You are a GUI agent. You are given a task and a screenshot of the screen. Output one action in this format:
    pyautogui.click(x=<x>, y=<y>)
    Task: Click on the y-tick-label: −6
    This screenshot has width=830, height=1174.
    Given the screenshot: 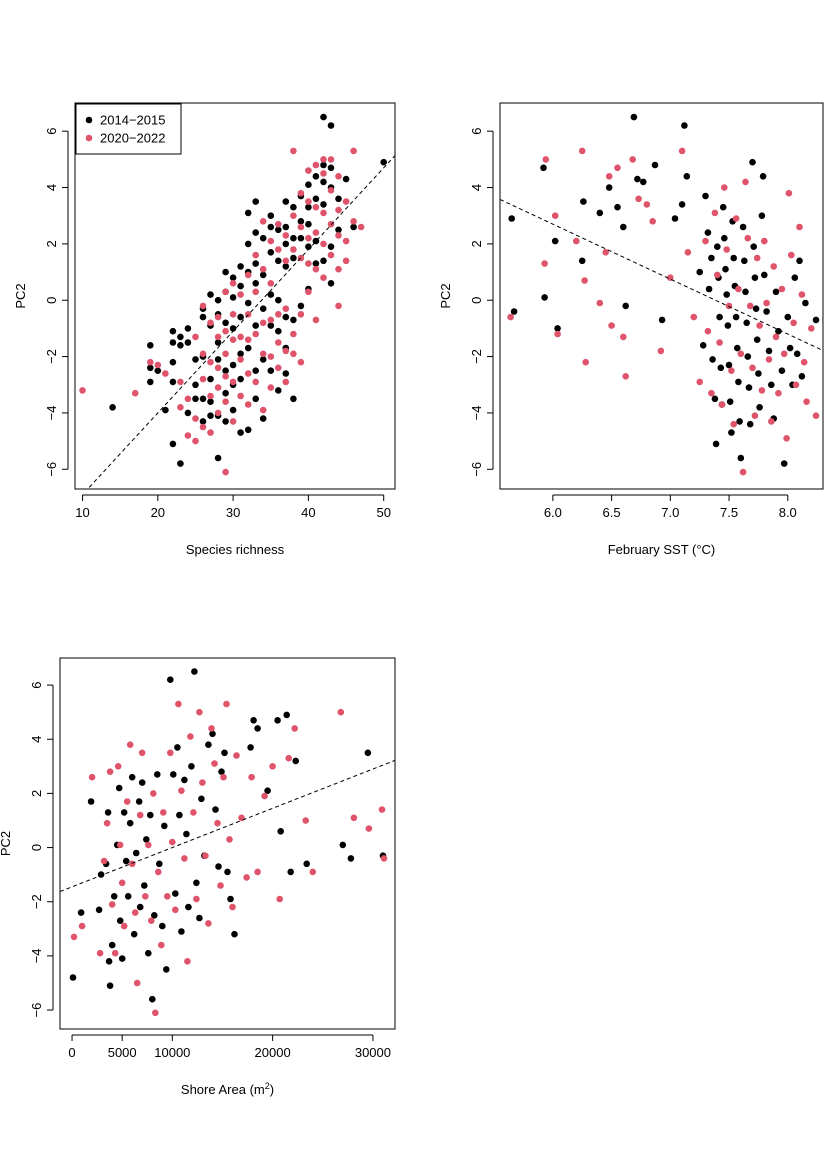 What is the action you would take?
    pyautogui.click(x=476, y=469)
    